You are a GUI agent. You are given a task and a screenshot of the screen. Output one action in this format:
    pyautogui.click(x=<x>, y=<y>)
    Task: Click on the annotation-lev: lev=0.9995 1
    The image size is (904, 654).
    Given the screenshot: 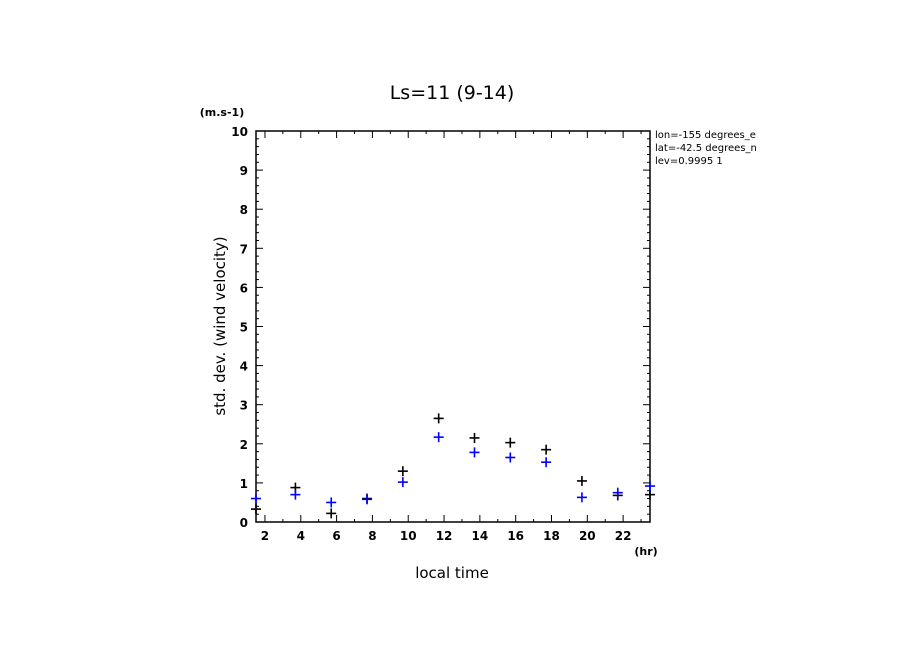 What is the action you would take?
    pyautogui.click(x=689, y=161)
    